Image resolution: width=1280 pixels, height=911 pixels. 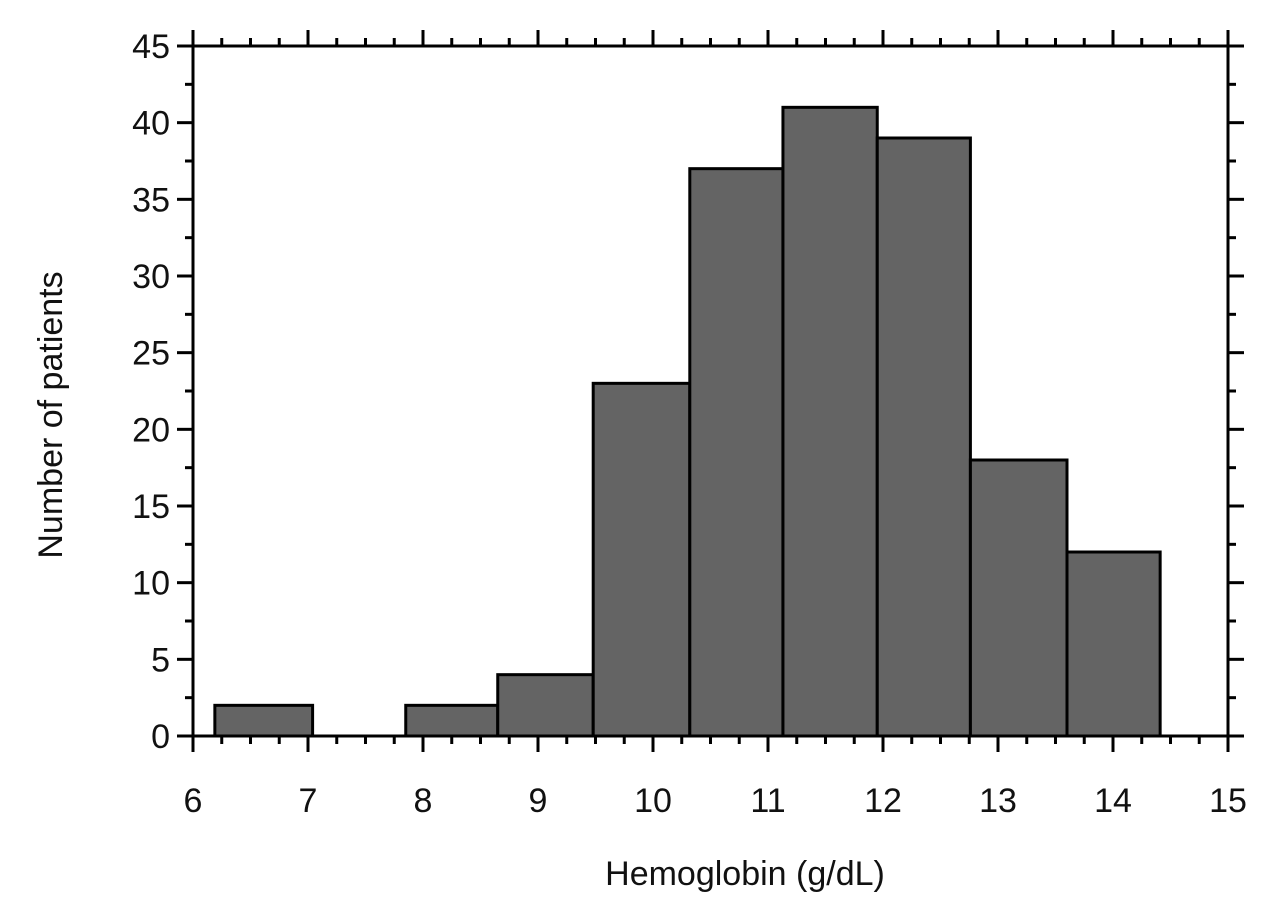 What do you see at coordinates (883, 801) in the screenshot?
I see `x-tick-label: 12` at bounding box center [883, 801].